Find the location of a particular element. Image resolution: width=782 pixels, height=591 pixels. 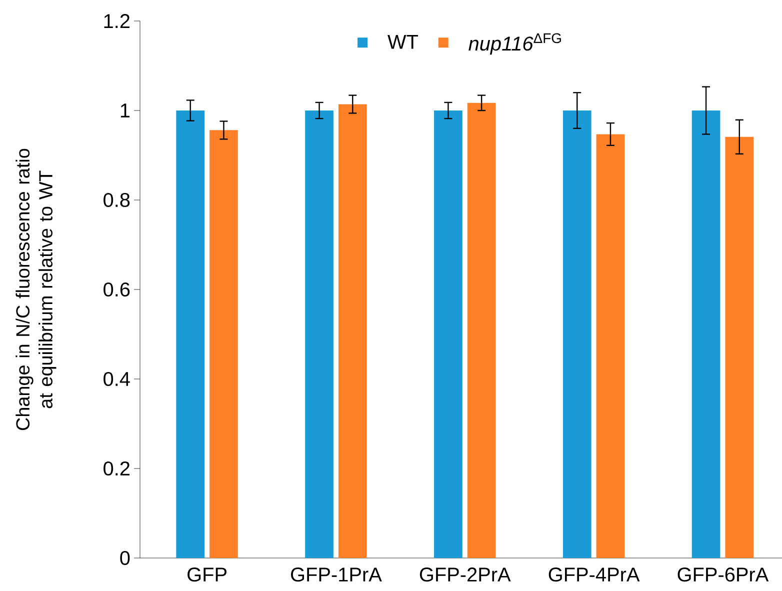

legend-label: WT is located at coordinates (403, 42).